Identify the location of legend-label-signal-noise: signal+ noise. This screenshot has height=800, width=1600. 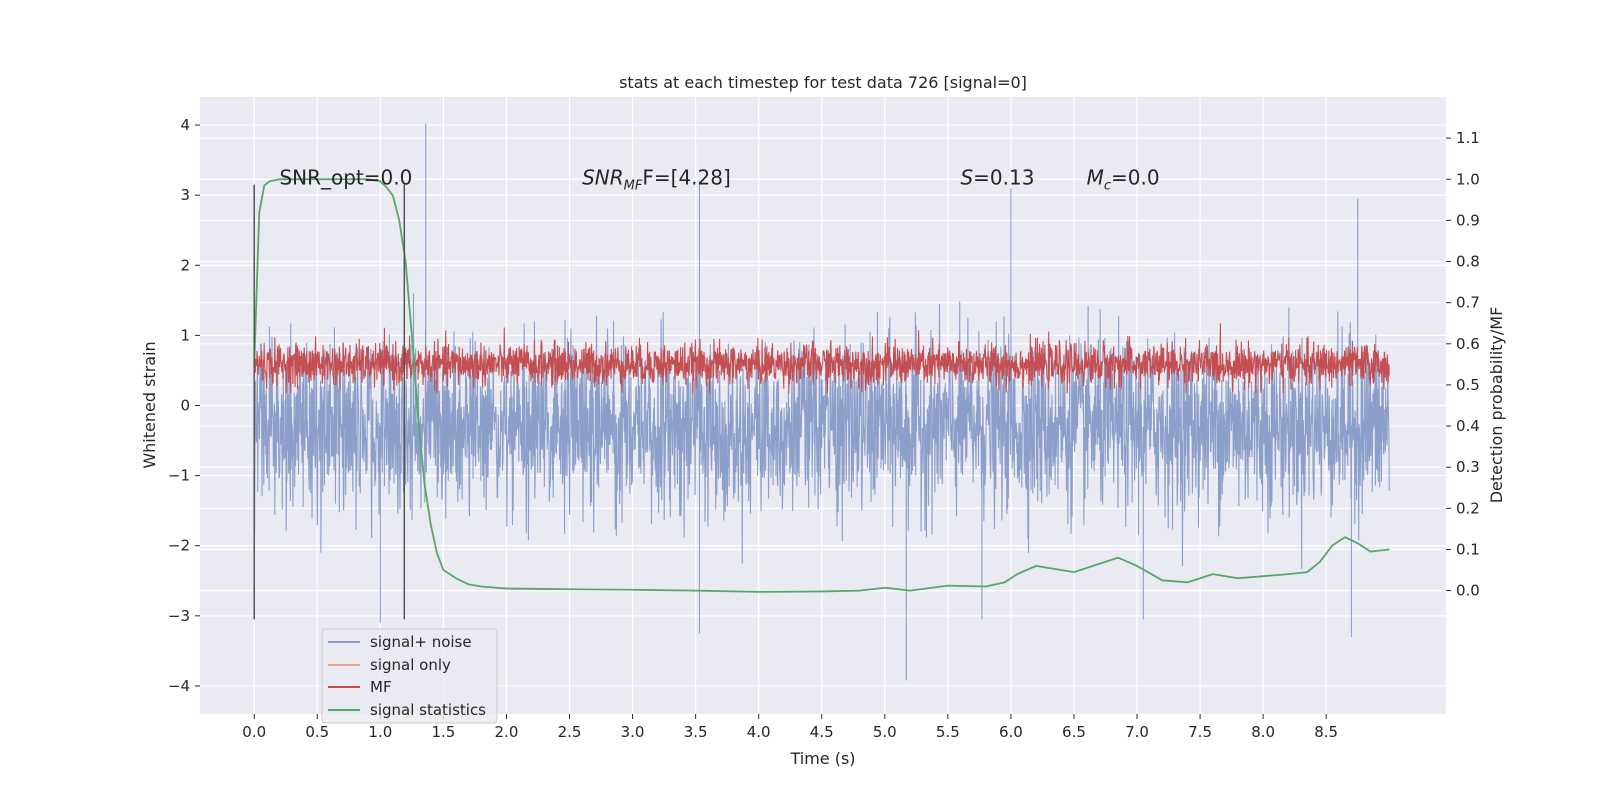
(421, 642).